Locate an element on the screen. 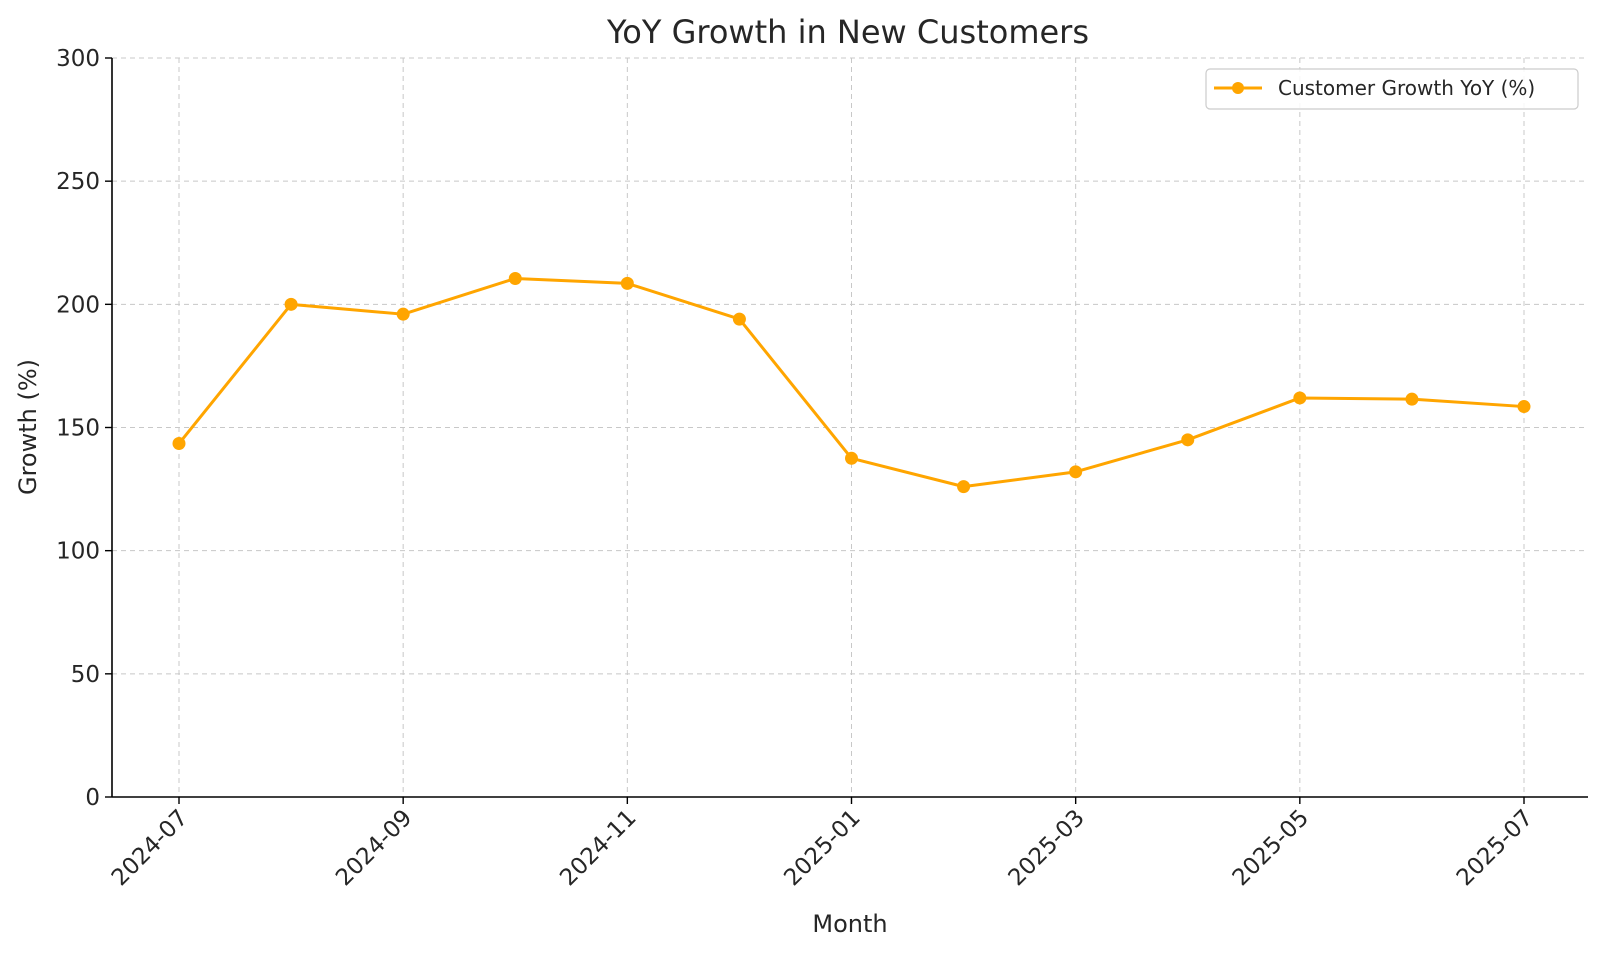  legend-label: Customer Growth YoY (%) is located at coordinates (1406, 88).